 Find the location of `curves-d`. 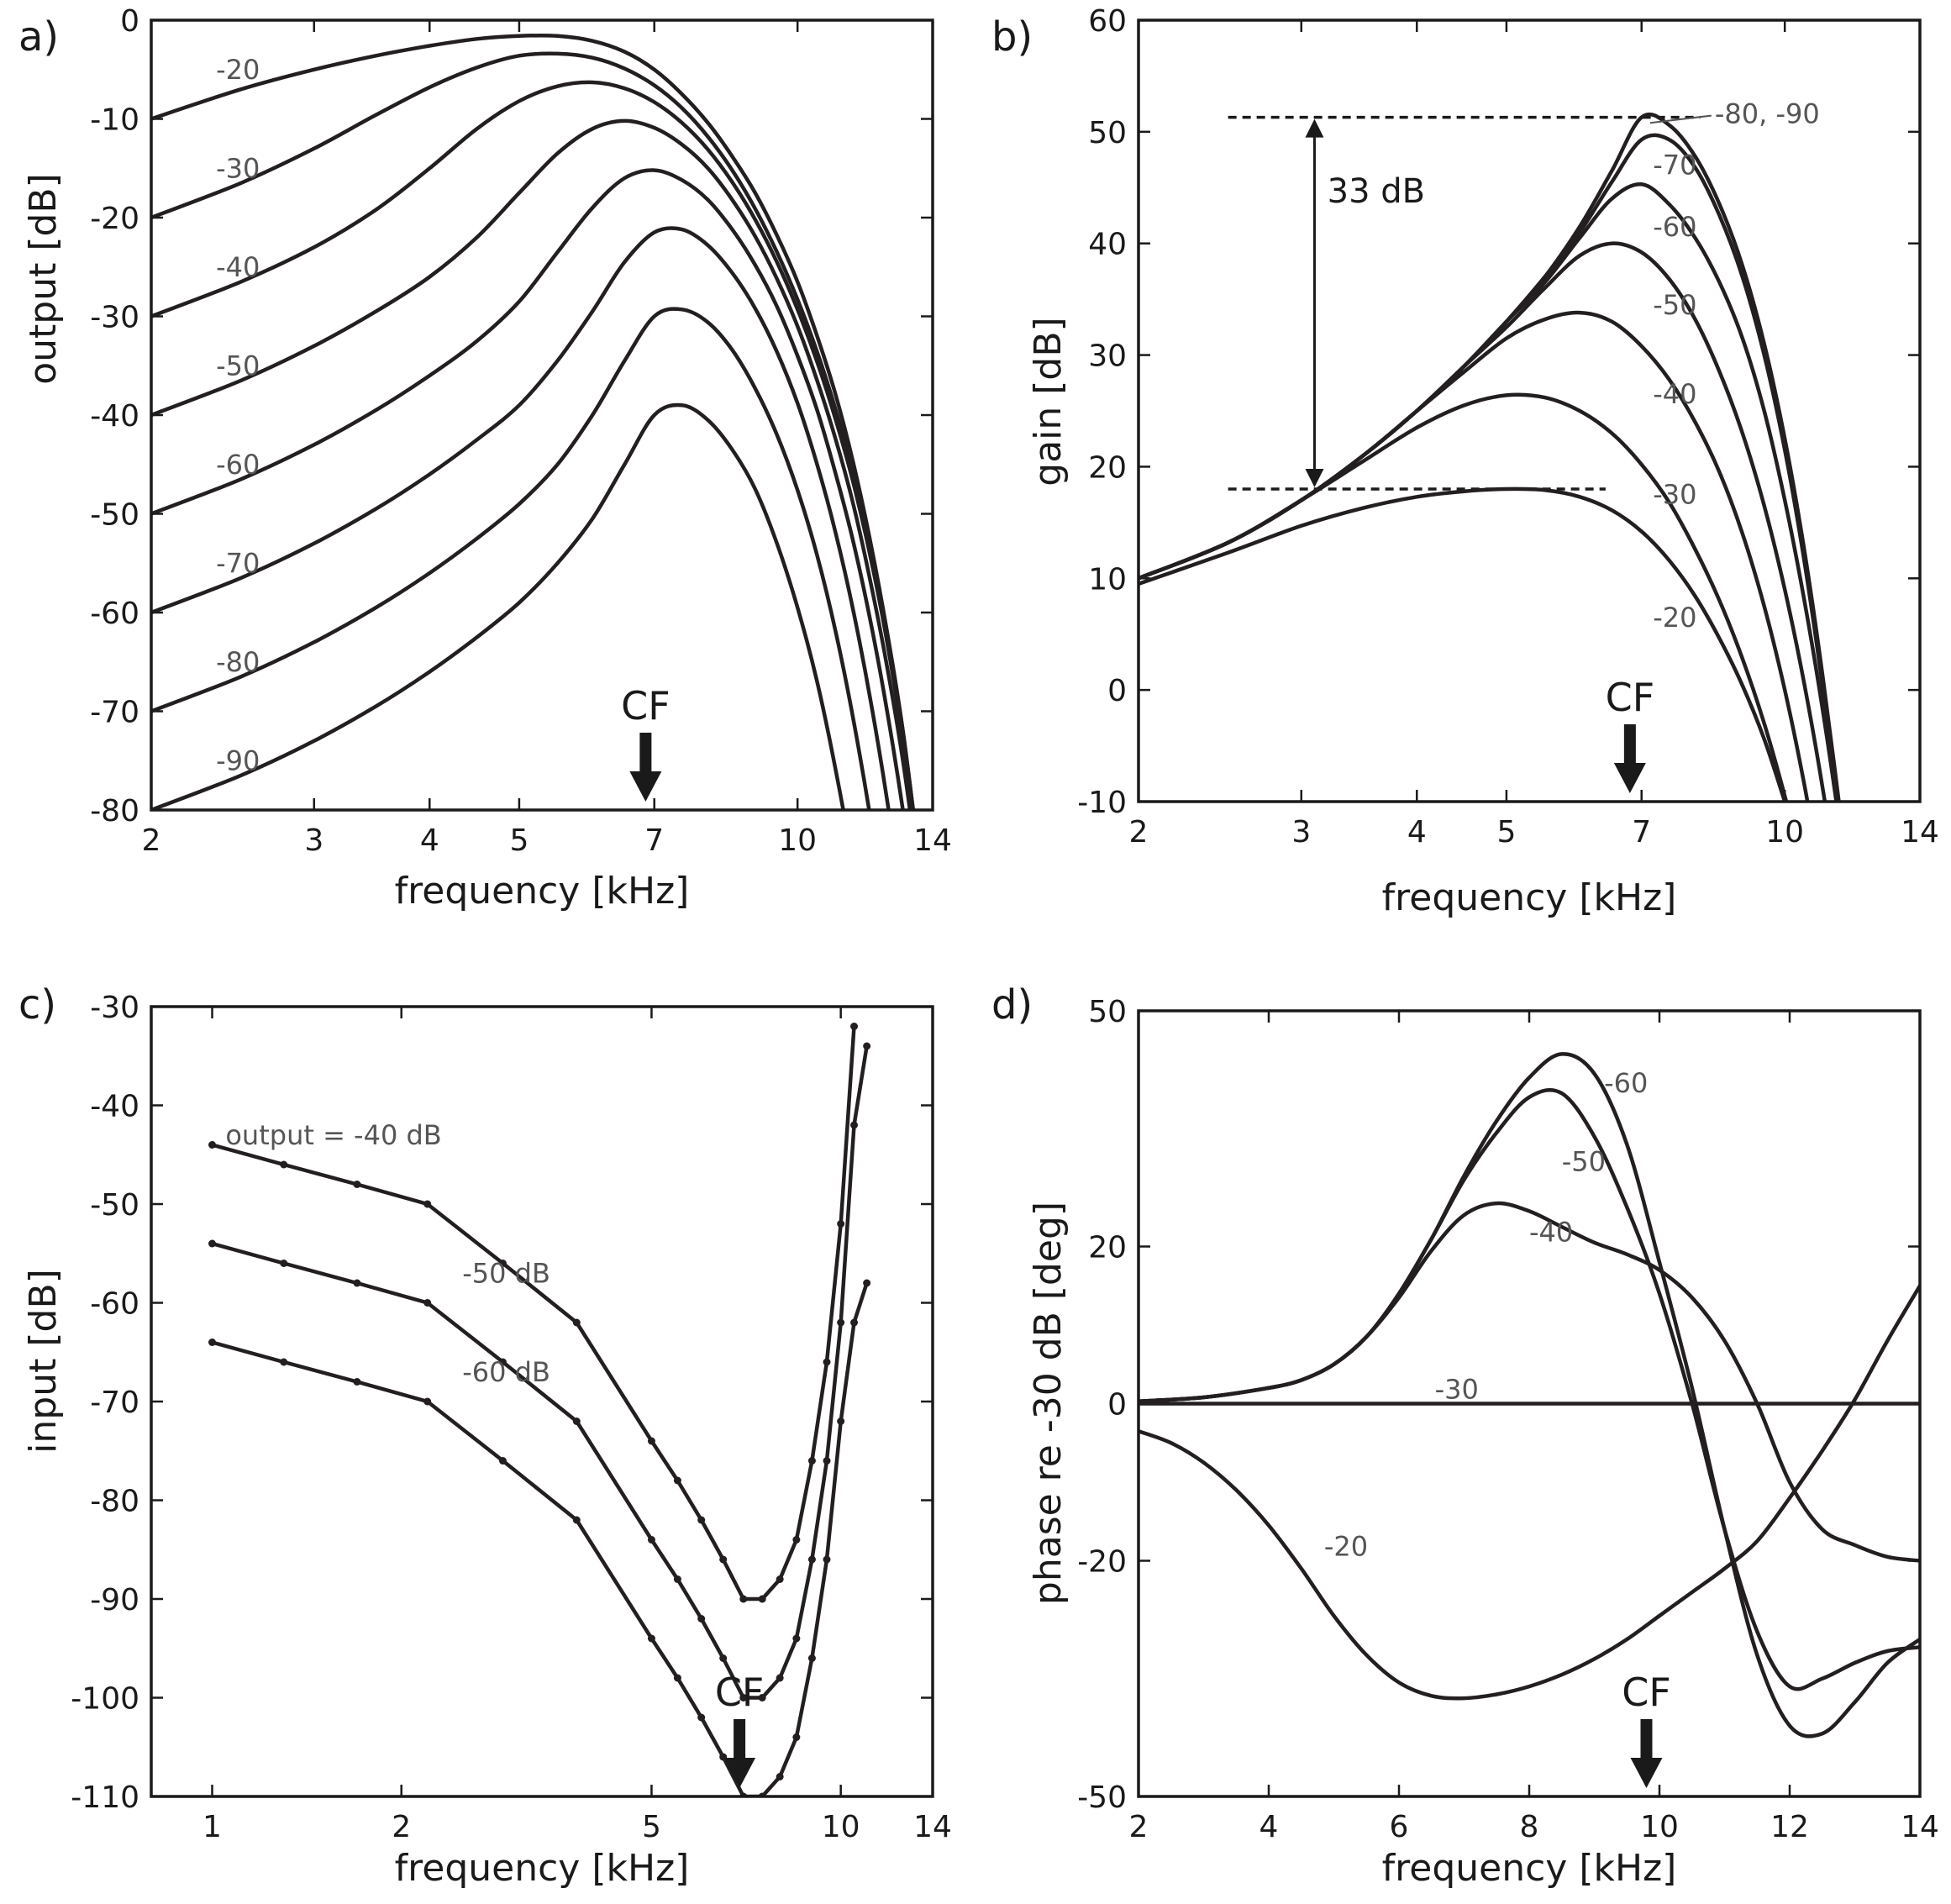

curves-d is located at coordinates (1529, 1395).